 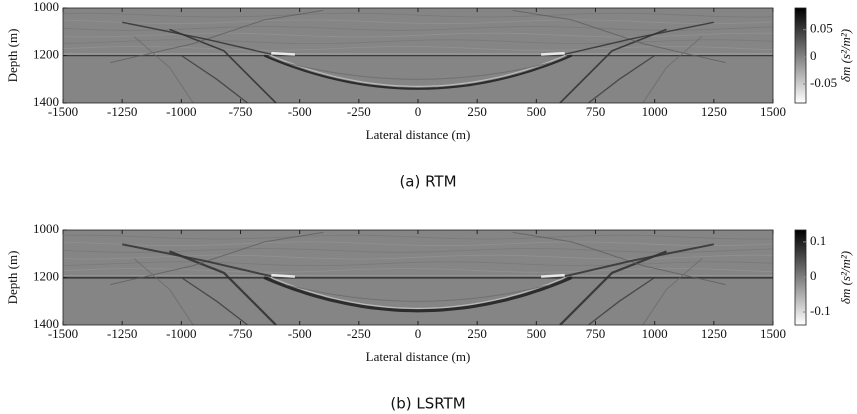 What do you see at coordinates (427, 404) in the screenshot?
I see `caption: (b) LSRTM` at bounding box center [427, 404].